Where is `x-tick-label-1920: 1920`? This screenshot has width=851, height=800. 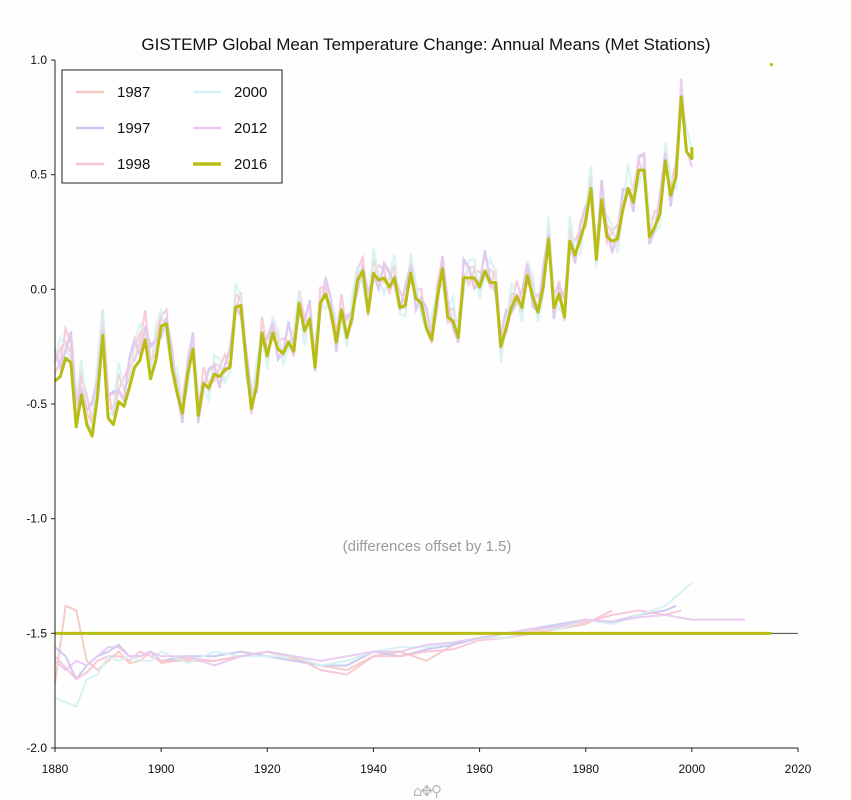 x-tick-label-1920: 1920 is located at coordinates (267, 769).